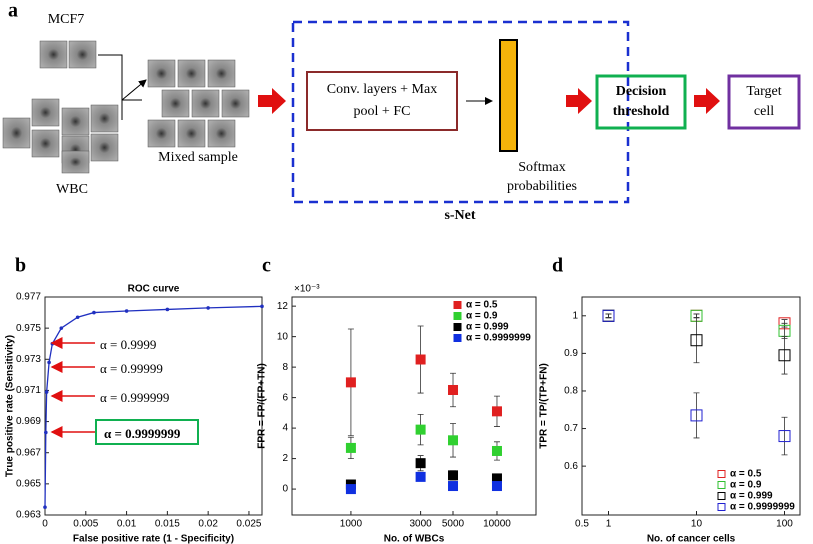  Describe the element at coordinates (544, 406) in the screenshot. I see `y-axis-label: TPR = TP/(TP+FN)` at that location.